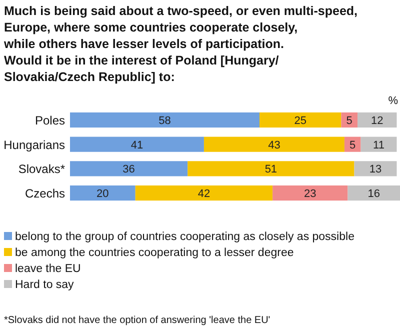 This screenshot has width=400, height=331. I want to click on data-label: 12, so click(377, 120).